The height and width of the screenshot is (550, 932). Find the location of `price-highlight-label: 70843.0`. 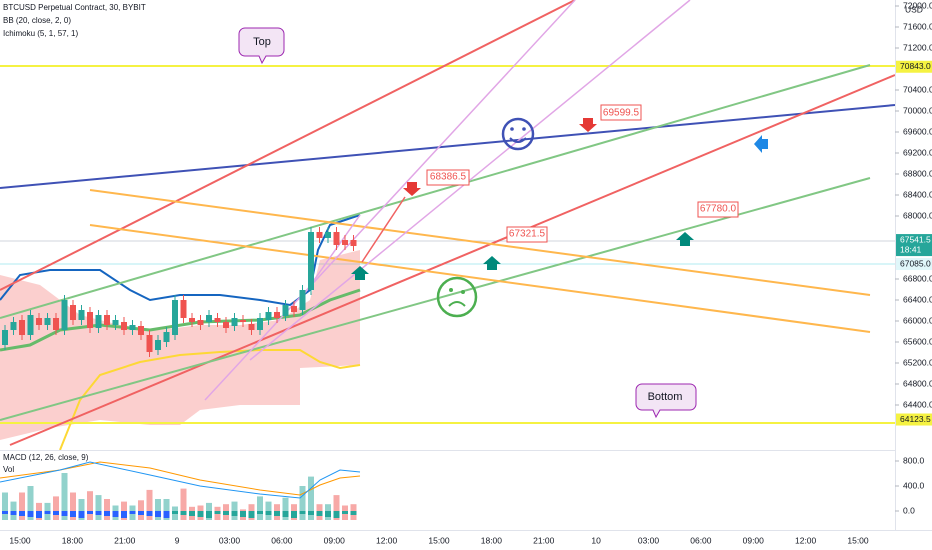

price-highlight-label: 70843.0 is located at coordinates (915, 66).